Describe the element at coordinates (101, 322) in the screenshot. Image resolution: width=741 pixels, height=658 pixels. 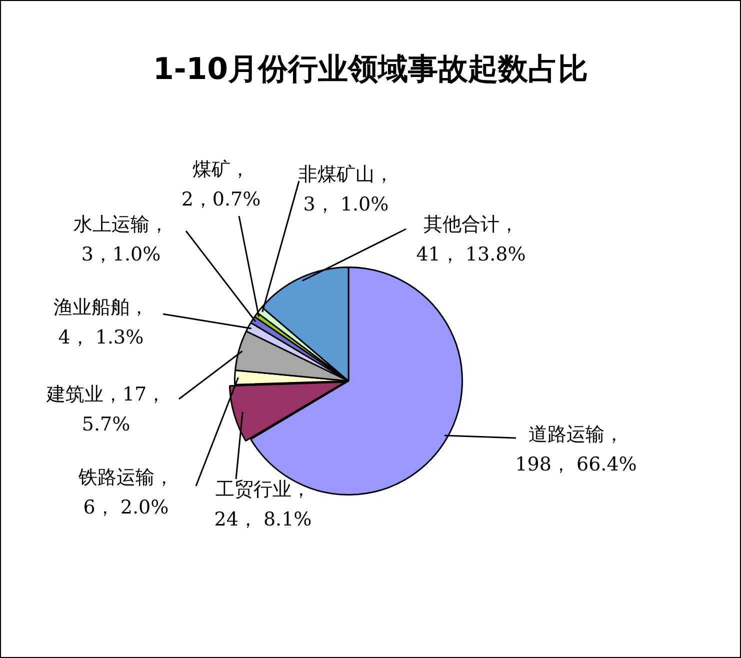
I see `slice-label: 渔业船舶， 4， 1.3%` at that location.